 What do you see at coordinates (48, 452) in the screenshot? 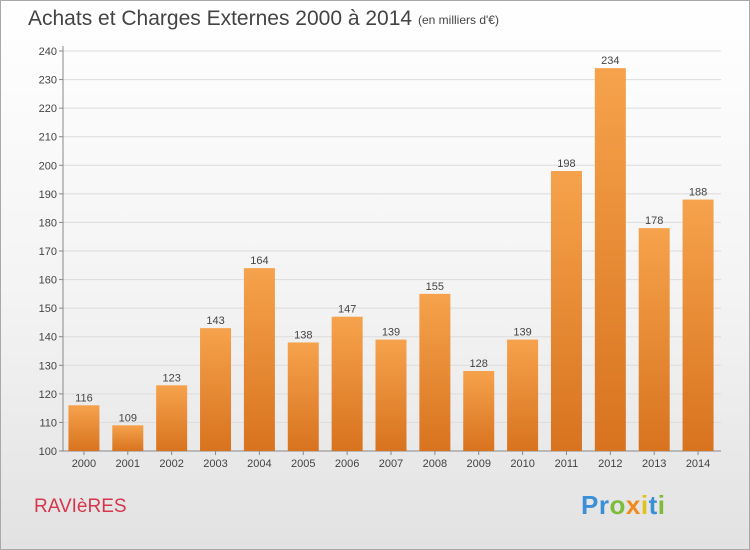
I see `y-tick-label: 100` at bounding box center [48, 452].